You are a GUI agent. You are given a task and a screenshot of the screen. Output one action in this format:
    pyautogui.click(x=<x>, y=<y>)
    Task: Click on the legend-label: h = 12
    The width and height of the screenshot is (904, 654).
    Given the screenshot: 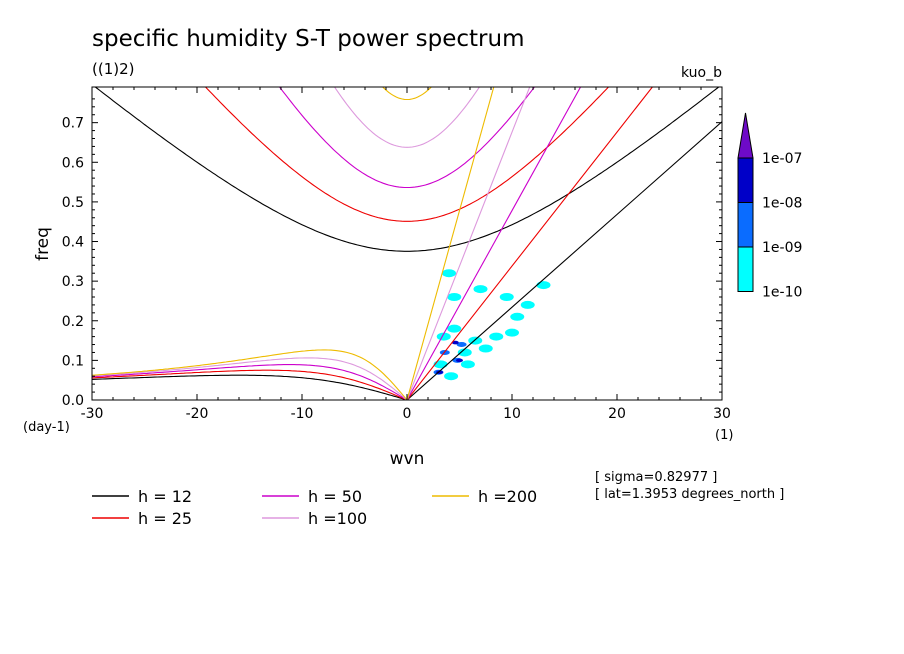 What is the action you would take?
    pyautogui.click(x=165, y=496)
    